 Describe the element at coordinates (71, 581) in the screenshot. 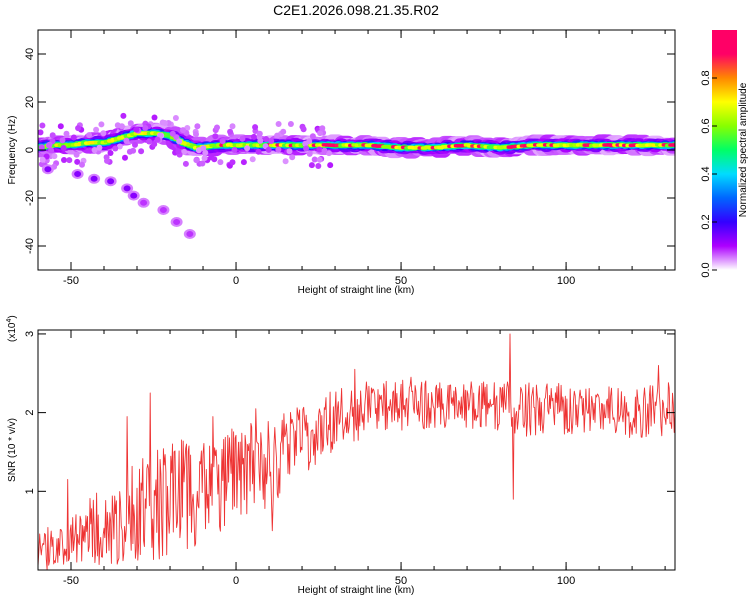

I see `snr-xtick-label: -50` at that location.